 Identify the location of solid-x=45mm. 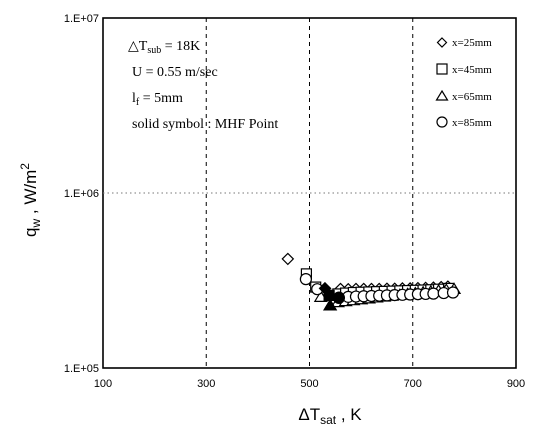
(329, 295).